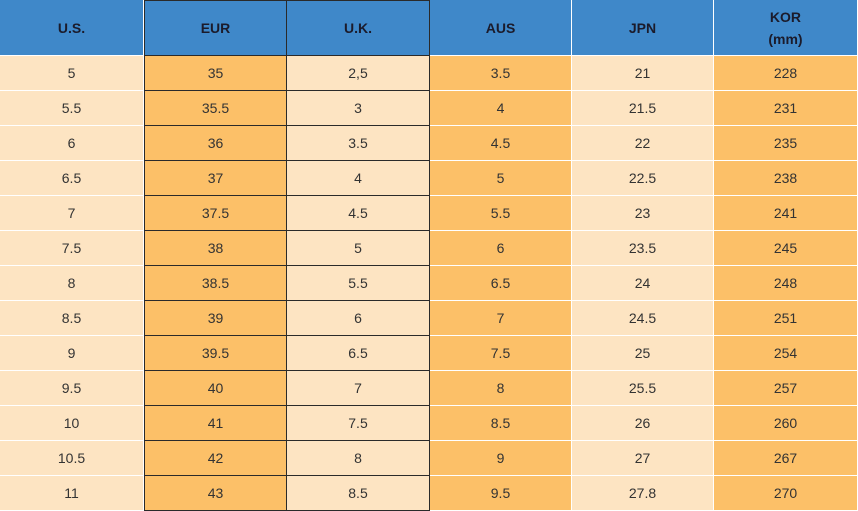  Describe the element at coordinates (358, 73) in the screenshot. I see `table-cell: 2,5` at that location.